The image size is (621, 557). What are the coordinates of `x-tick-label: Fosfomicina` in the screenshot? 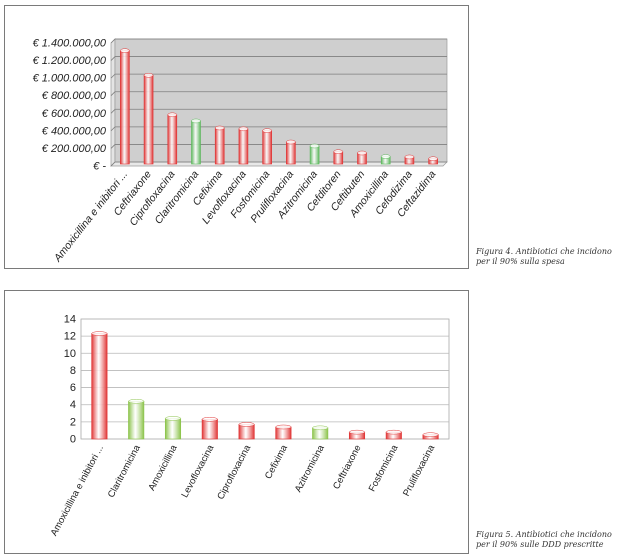 It's located at (384, 468).